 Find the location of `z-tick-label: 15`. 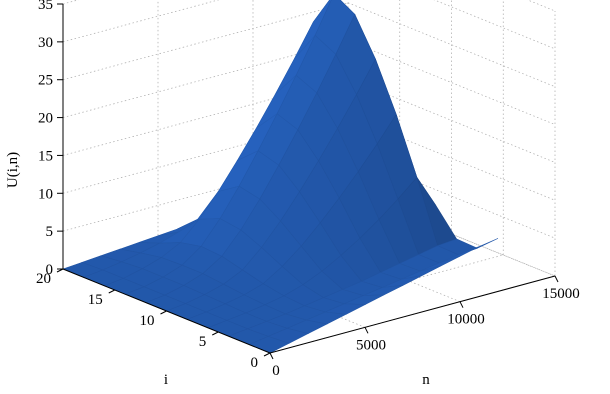

z-tick-label: 15 is located at coordinates (45, 156).